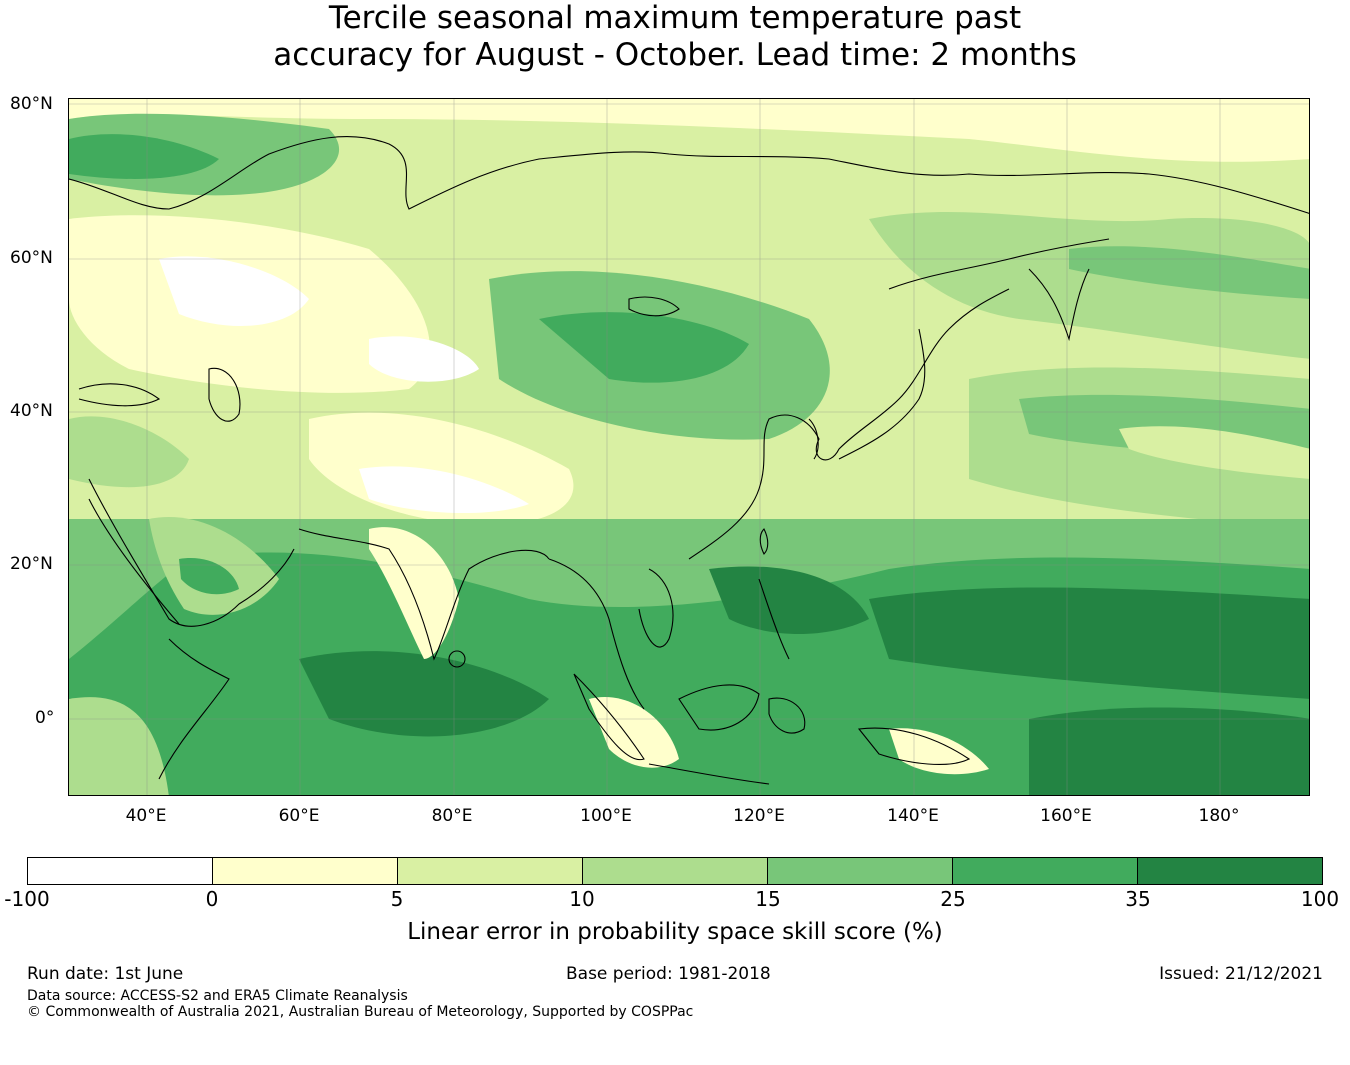  What do you see at coordinates (1320, 899) in the screenshot?
I see `colorbar-tick: 100` at bounding box center [1320, 899].